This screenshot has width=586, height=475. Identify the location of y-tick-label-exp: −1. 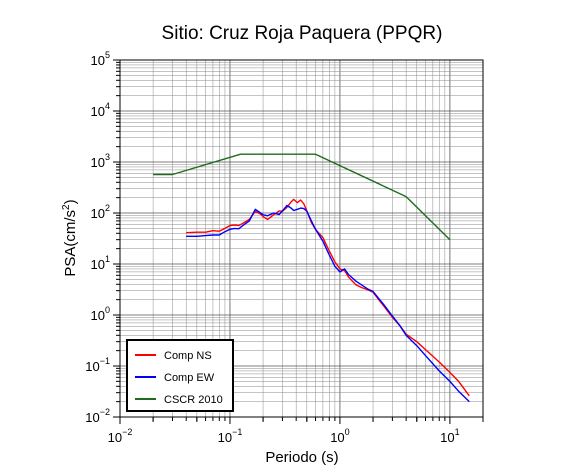
(105, 361).